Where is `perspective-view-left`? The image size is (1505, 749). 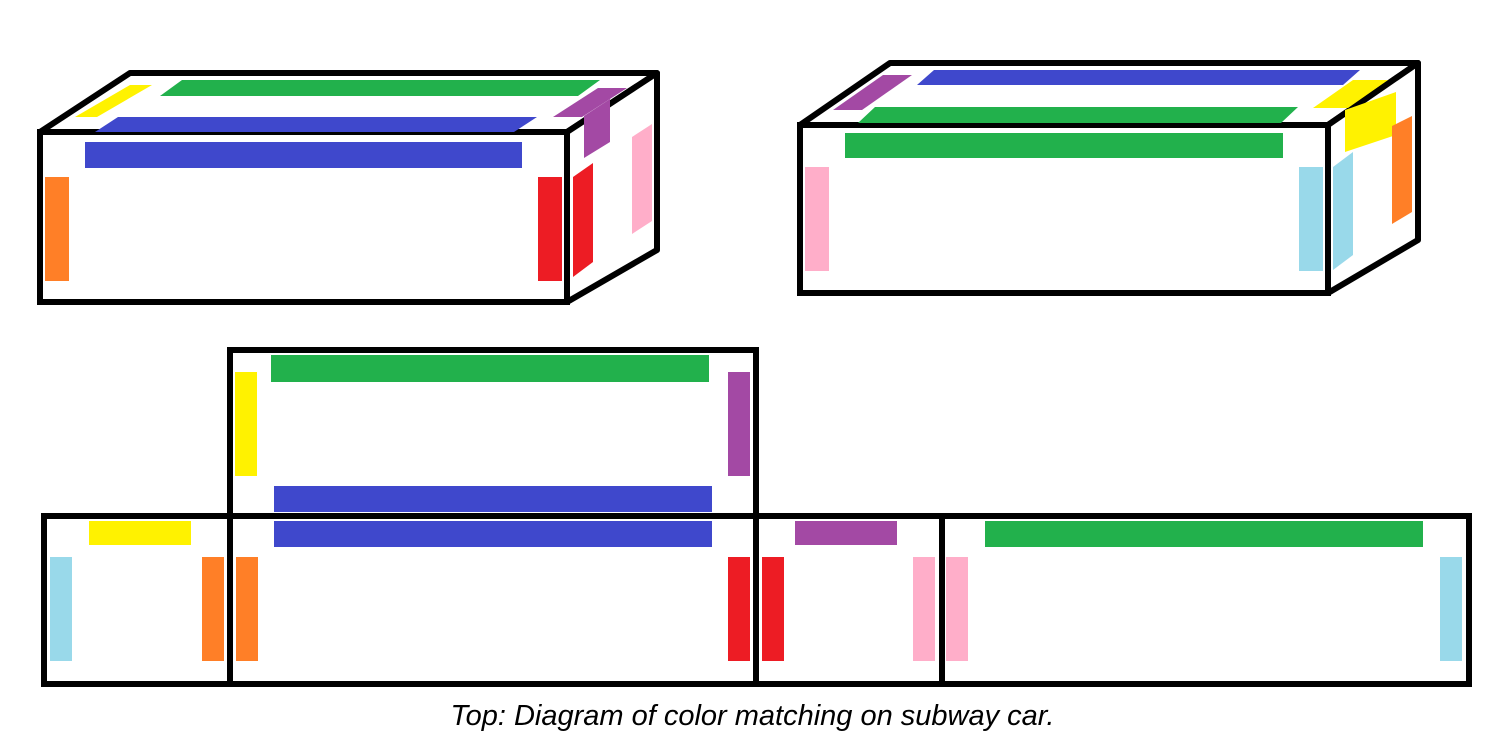
perspective-view-left is located at coordinates (348, 187).